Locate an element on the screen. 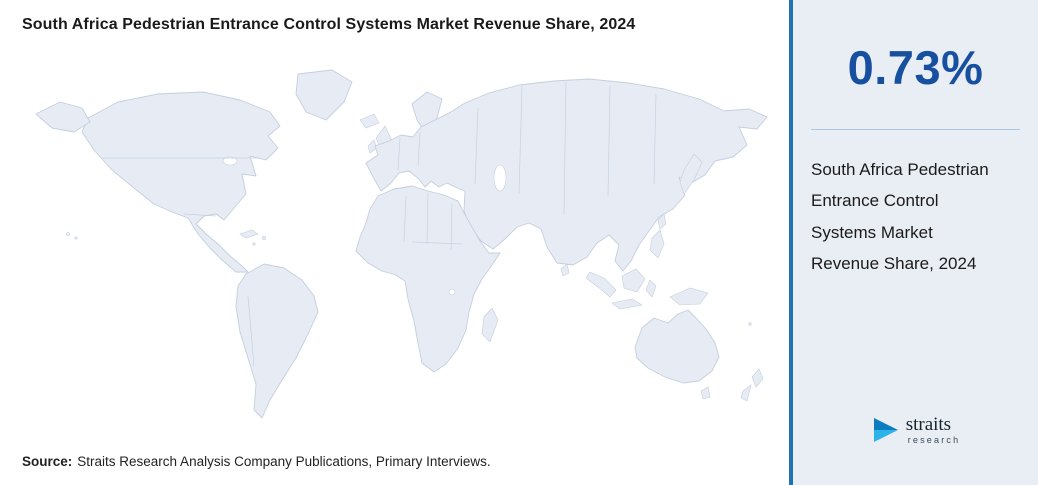  continent-north-america is located at coordinates (181, 182).